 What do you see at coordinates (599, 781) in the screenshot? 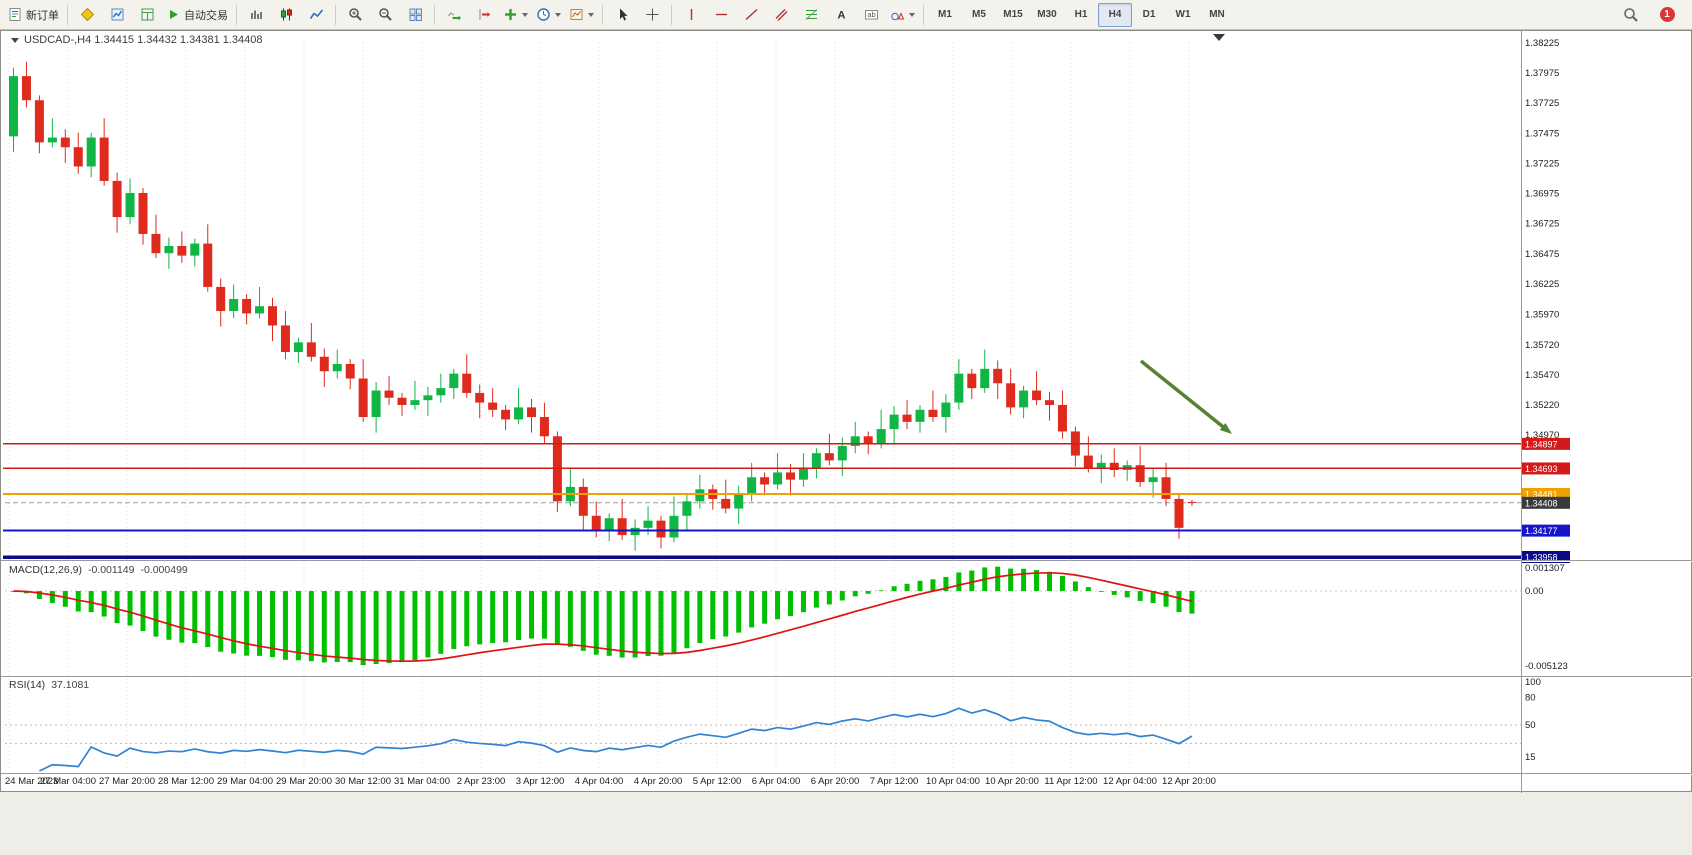
I see `time-axis-label: 4 Apr 04:00` at bounding box center [599, 781].